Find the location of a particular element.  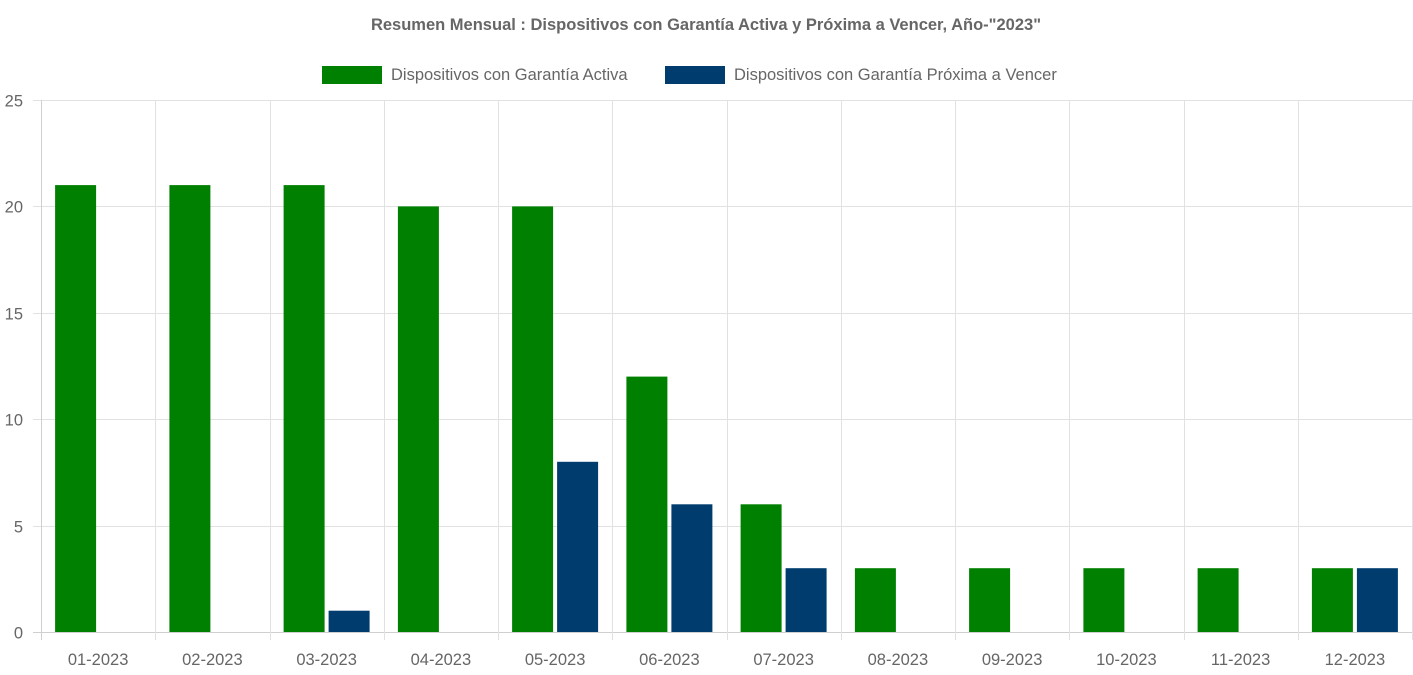

x-tick-label: 07-2023 is located at coordinates (783, 660).